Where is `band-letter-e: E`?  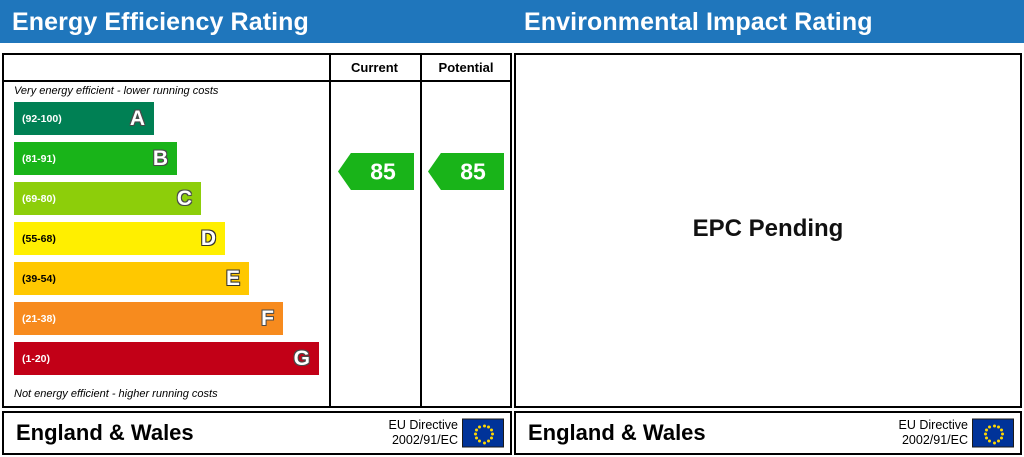 band-letter-e: E is located at coordinates (232, 278).